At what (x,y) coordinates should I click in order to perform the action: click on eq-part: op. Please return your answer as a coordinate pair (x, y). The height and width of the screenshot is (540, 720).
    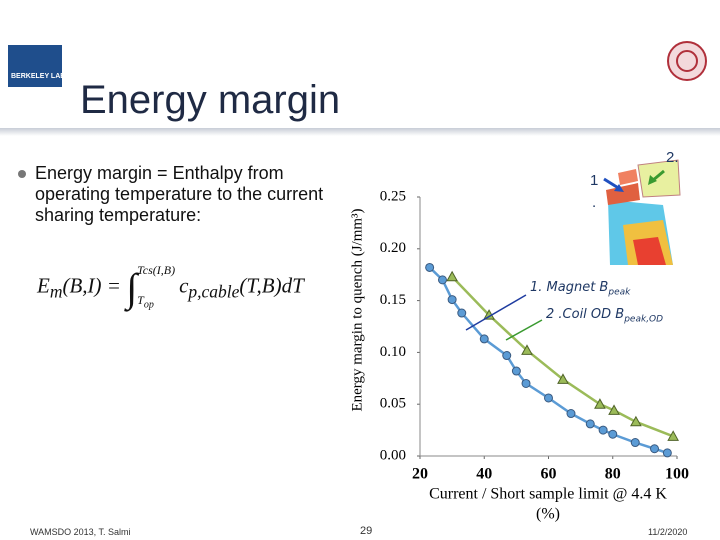
    Looking at the image, I should click on (148, 305).